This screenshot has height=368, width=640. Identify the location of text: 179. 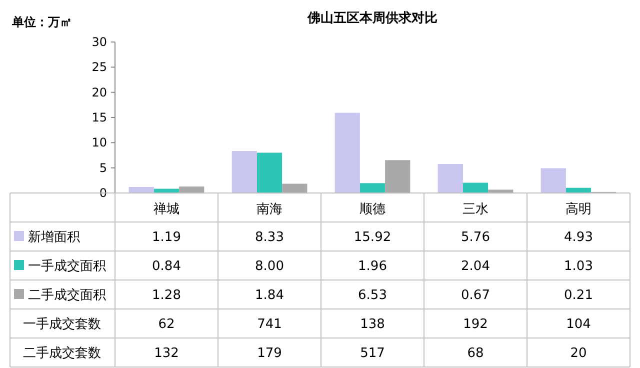
(269, 353).